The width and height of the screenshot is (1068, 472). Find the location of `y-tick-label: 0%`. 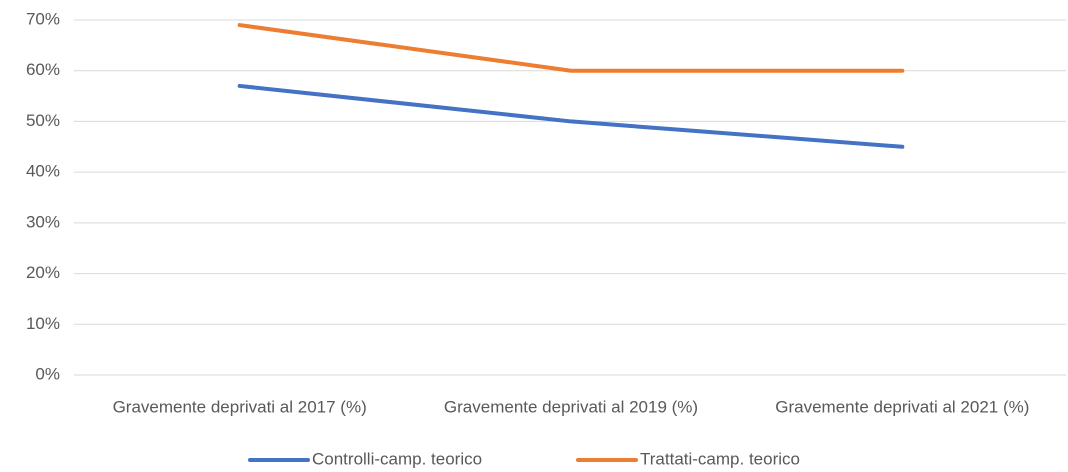

y-tick-label: 0% is located at coordinates (47, 373).